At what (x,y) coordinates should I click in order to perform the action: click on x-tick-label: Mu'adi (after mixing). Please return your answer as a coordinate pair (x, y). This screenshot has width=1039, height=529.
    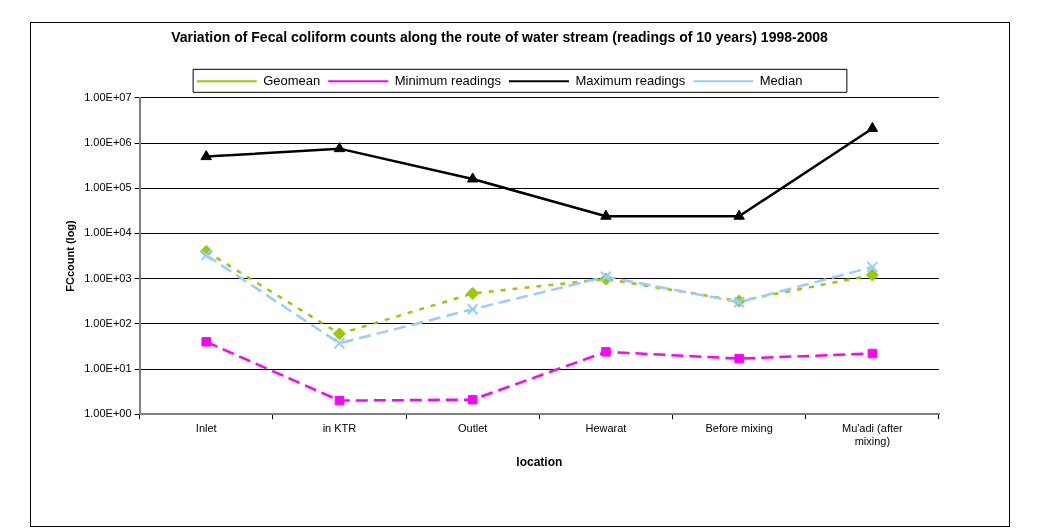
    Looking at the image, I should click on (872, 434).